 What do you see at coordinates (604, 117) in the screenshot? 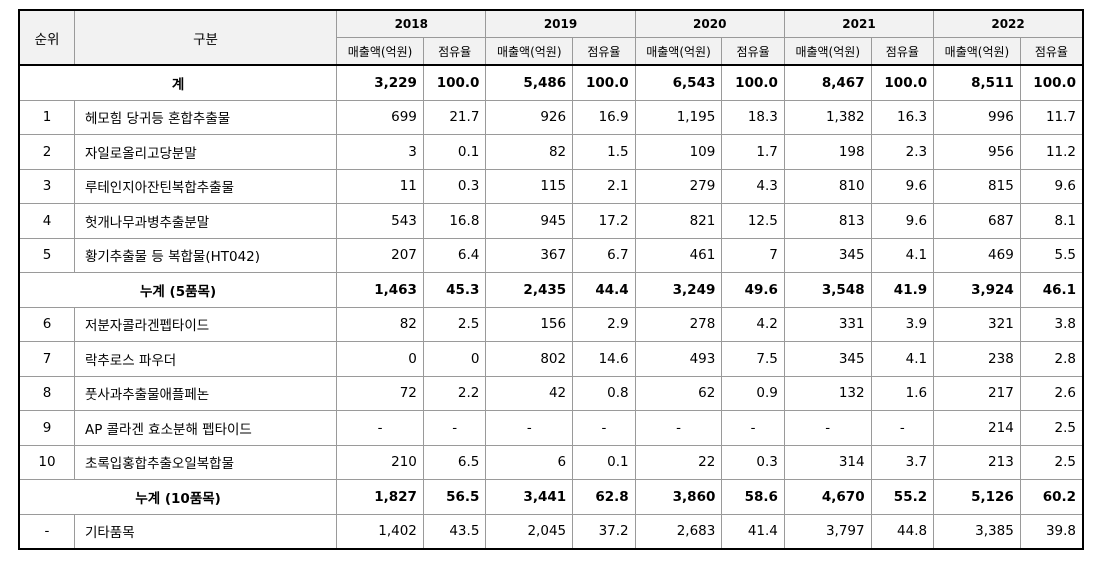
I see `share-cell: 16.9` at bounding box center [604, 117].